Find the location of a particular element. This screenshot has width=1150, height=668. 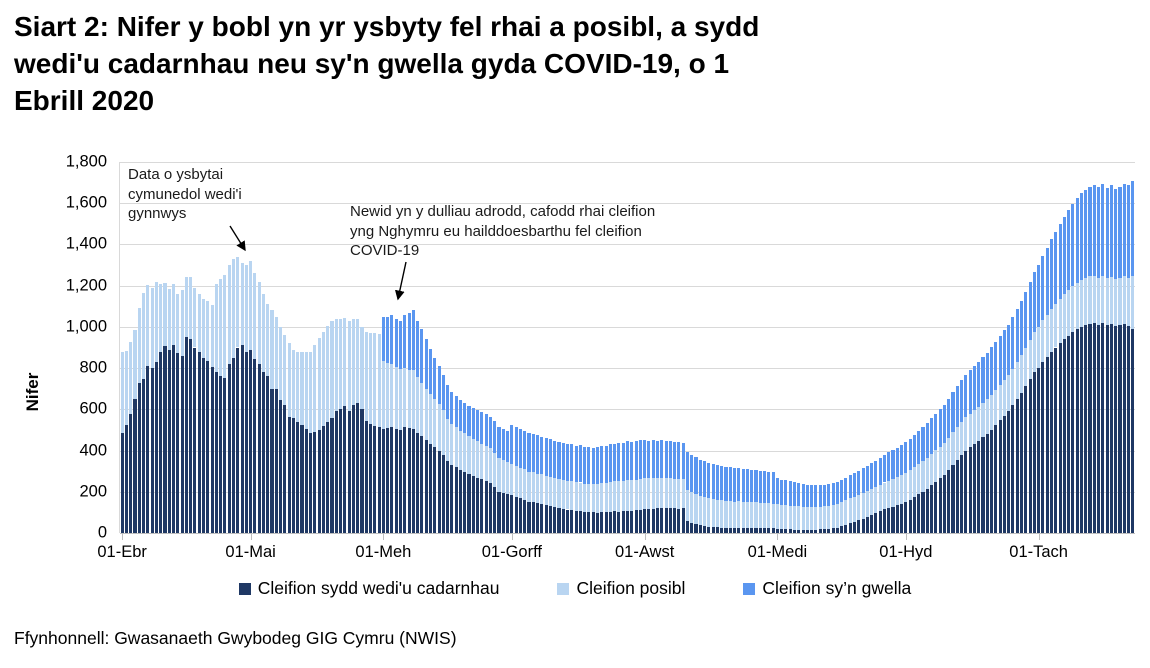

gridline is located at coordinates (627, 204).